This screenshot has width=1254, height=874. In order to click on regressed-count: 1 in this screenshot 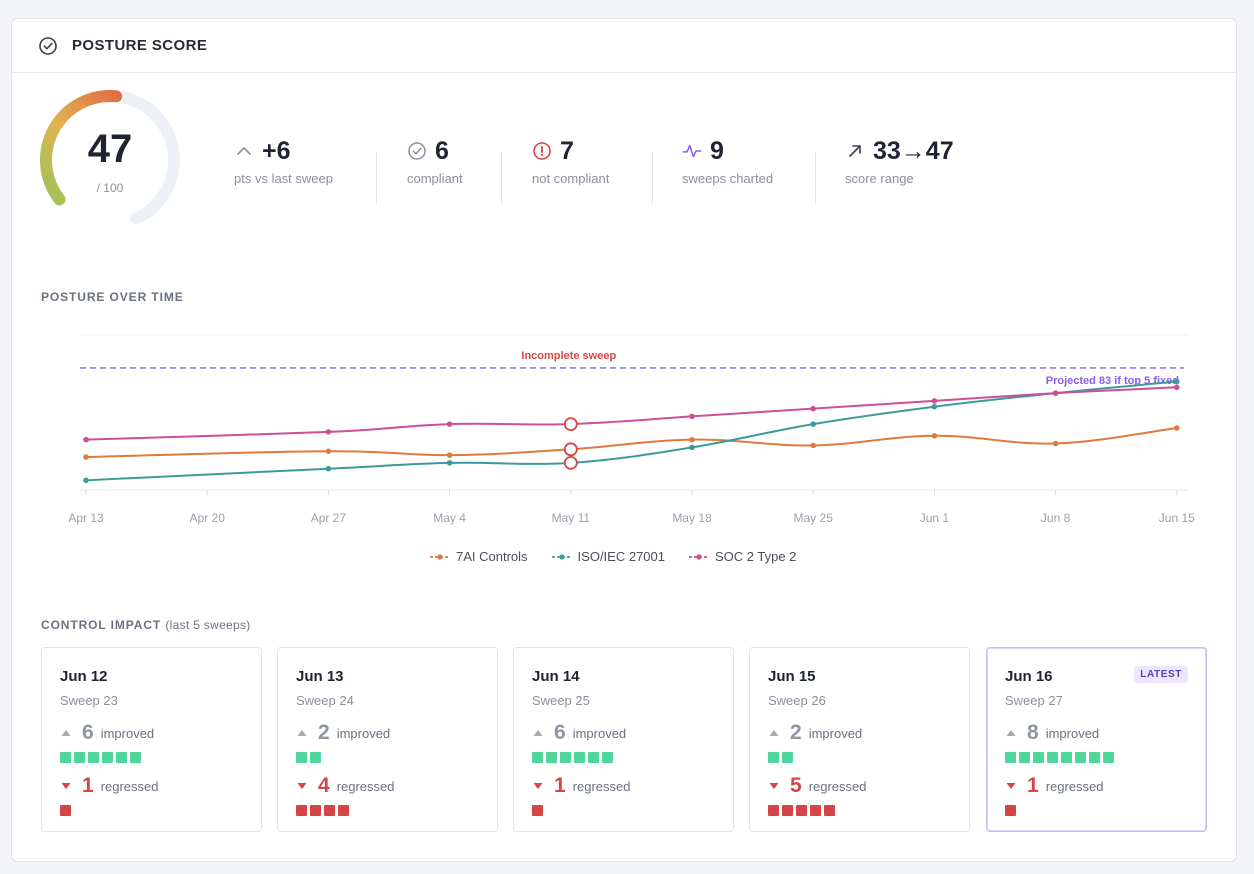, I will do `click(88, 785)`.